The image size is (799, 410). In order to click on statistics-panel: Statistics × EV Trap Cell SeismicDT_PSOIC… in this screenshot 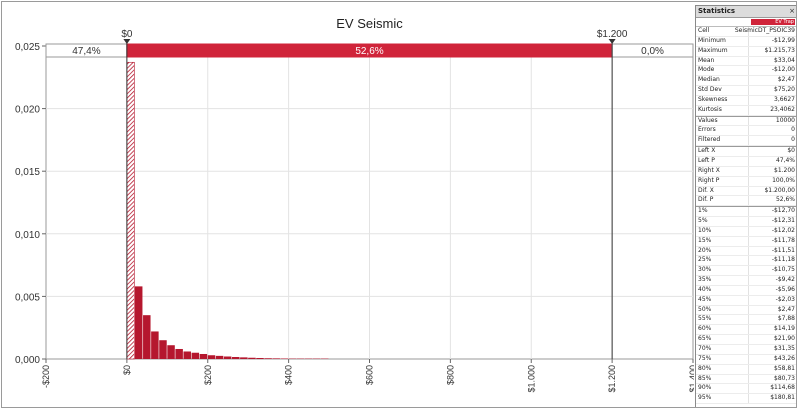, I will do `click(745, 206)`.